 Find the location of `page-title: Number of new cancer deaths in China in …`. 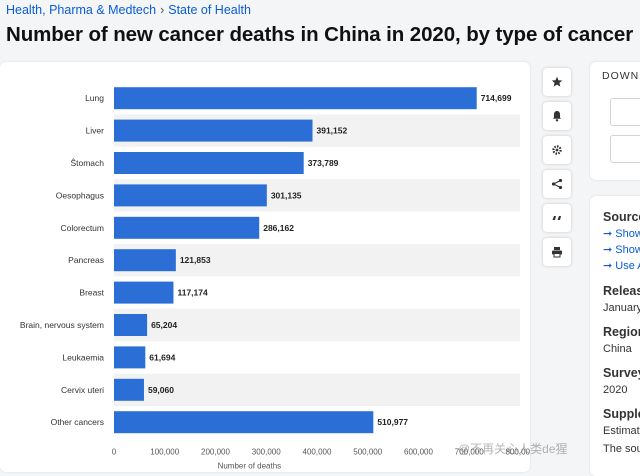

page-title: Number of new cancer deaths in China in … is located at coordinates (320, 34).